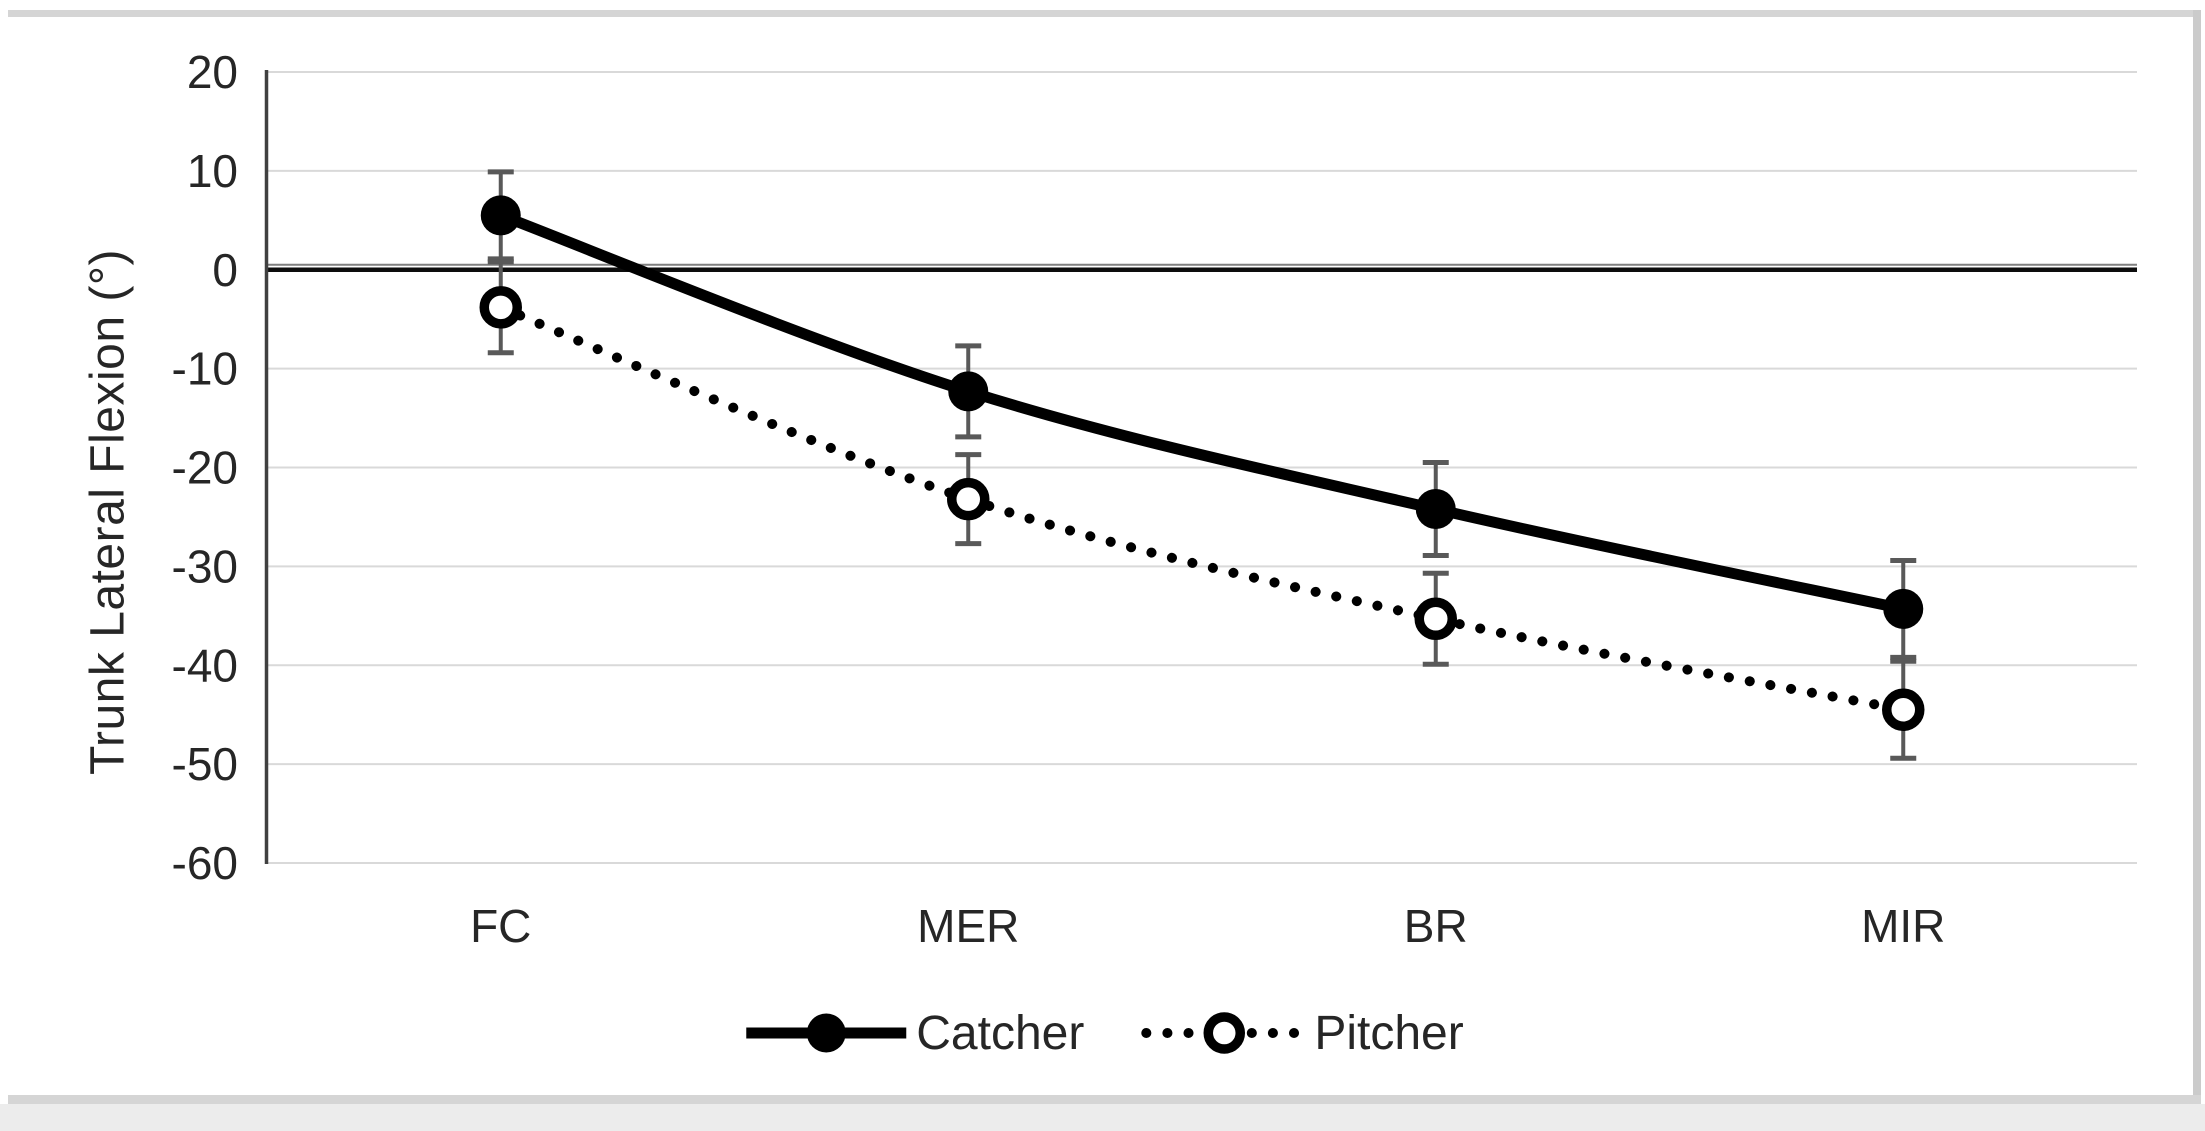  What do you see at coordinates (205, 566) in the screenshot?
I see `y-tick-label: -30` at bounding box center [205, 566].